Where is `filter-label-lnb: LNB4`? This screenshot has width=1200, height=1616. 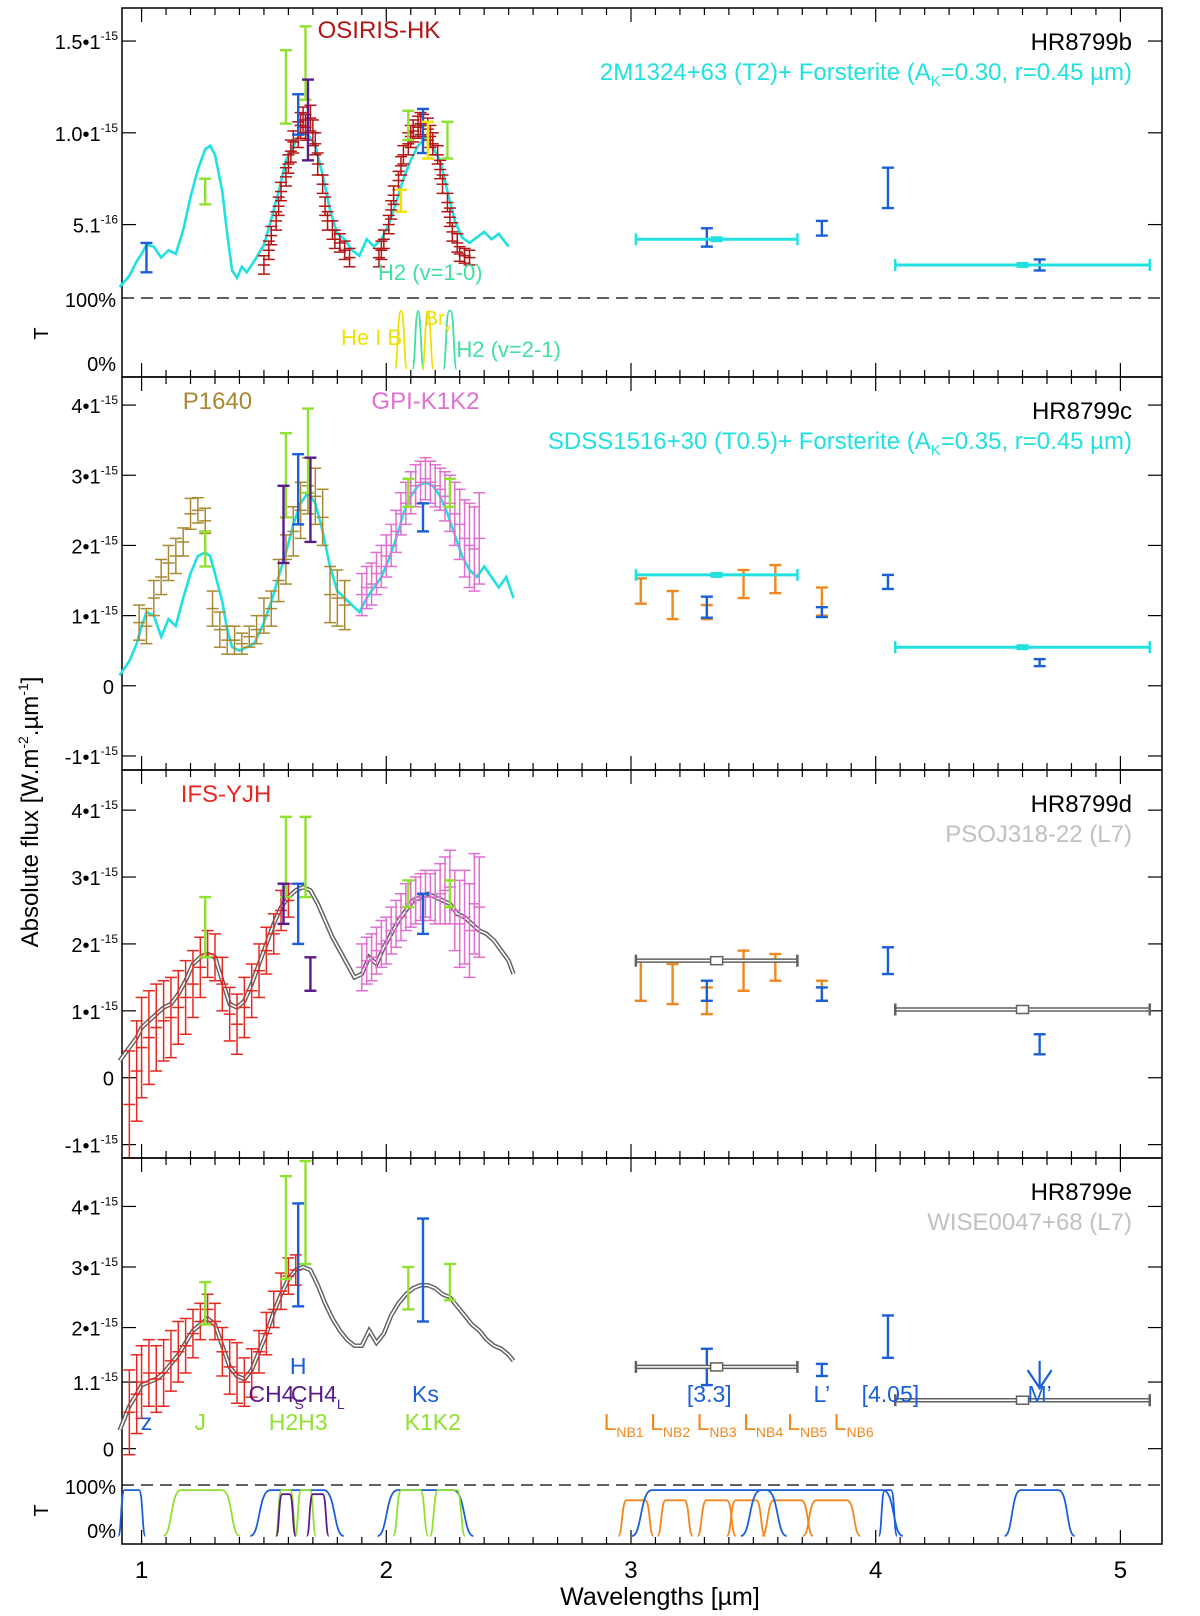
filter-label-lnb: LNB4 is located at coordinates (763, 1424).